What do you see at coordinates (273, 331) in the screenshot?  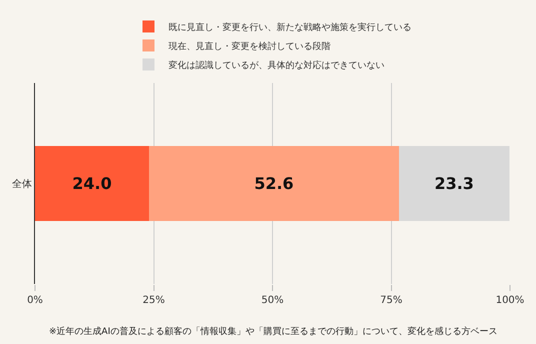 I see `text: ※近年の生成AIの普及による顧客の「情報収集」や「購買に至るまでの行動」について、変化を感じる方ベース` at bounding box center [273, 331].